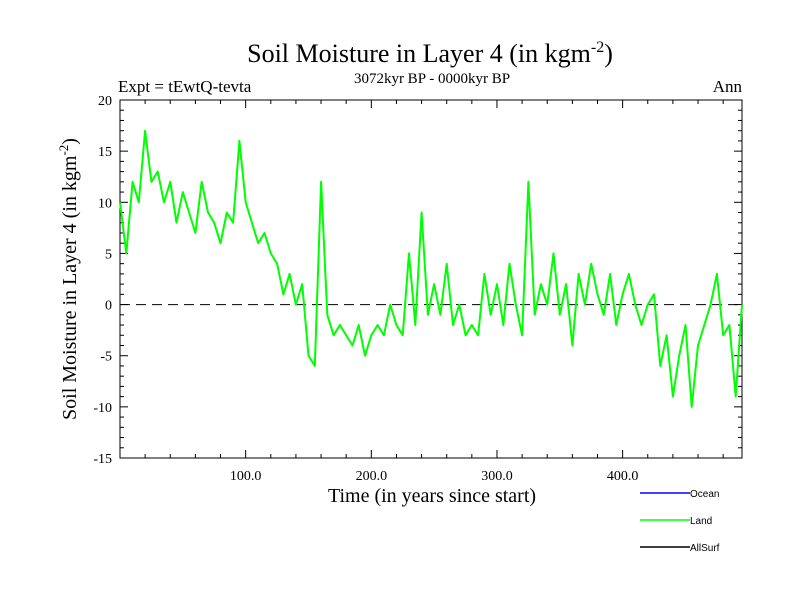 The height and width of the screenshot is (600, 800). Describe the element at coordinates (372, 476) in the screenshot. I see `x-tick-label: 200.0` at that location.